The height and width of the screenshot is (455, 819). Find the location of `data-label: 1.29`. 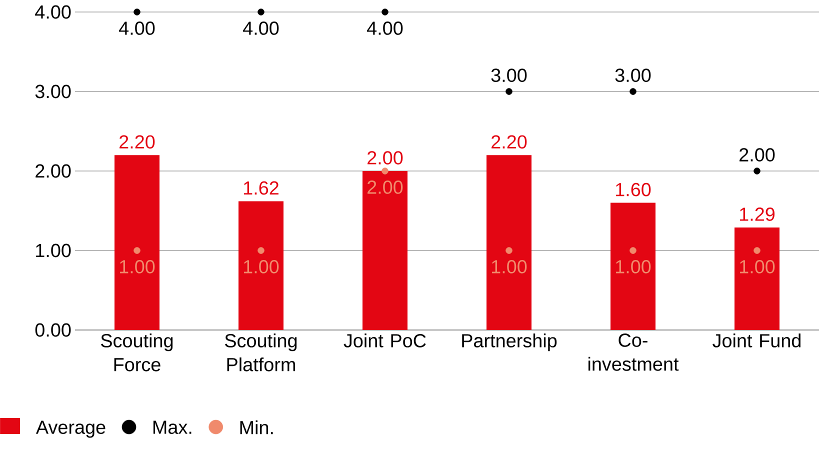

data-label: 1.29 is located at coordinates (757, 214).